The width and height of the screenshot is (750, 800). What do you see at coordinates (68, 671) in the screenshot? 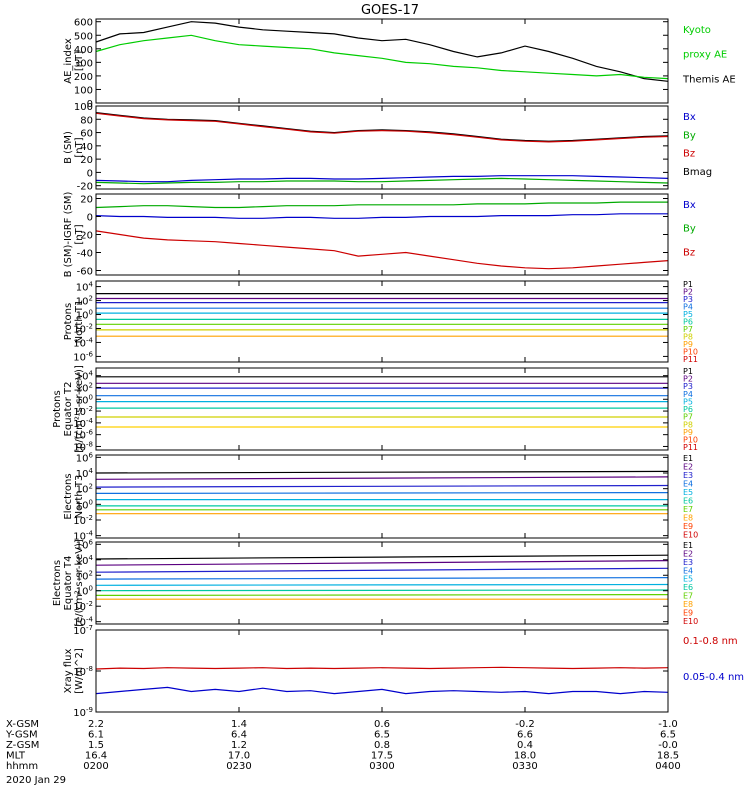
I see `y-axis-label: Xray flux` at bounding box center [68, 671].